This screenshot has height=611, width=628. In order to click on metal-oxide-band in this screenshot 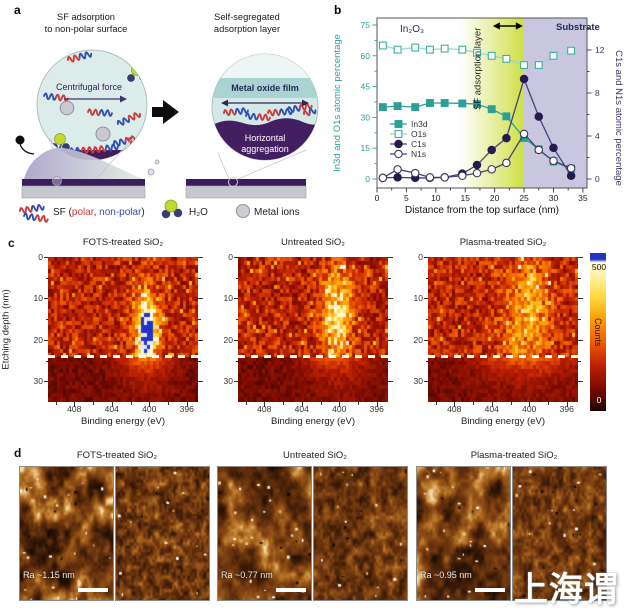, I will do `click(265, 88)`.